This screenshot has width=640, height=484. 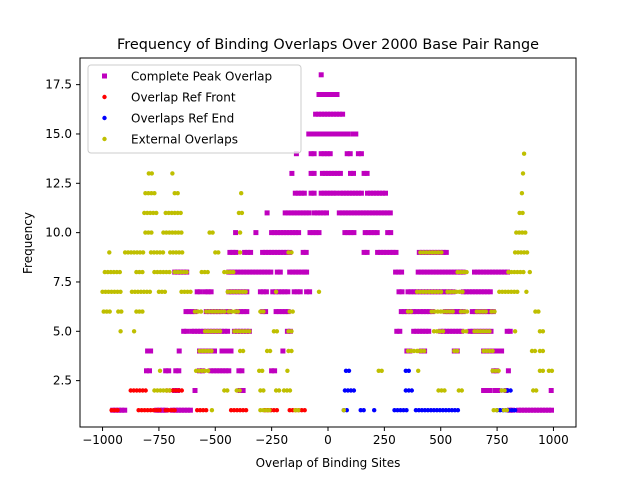 What do you see at coordinates (215, 440) in the screenshot?
I see `x-tick-label: −500` at bounding box center [215, 440].